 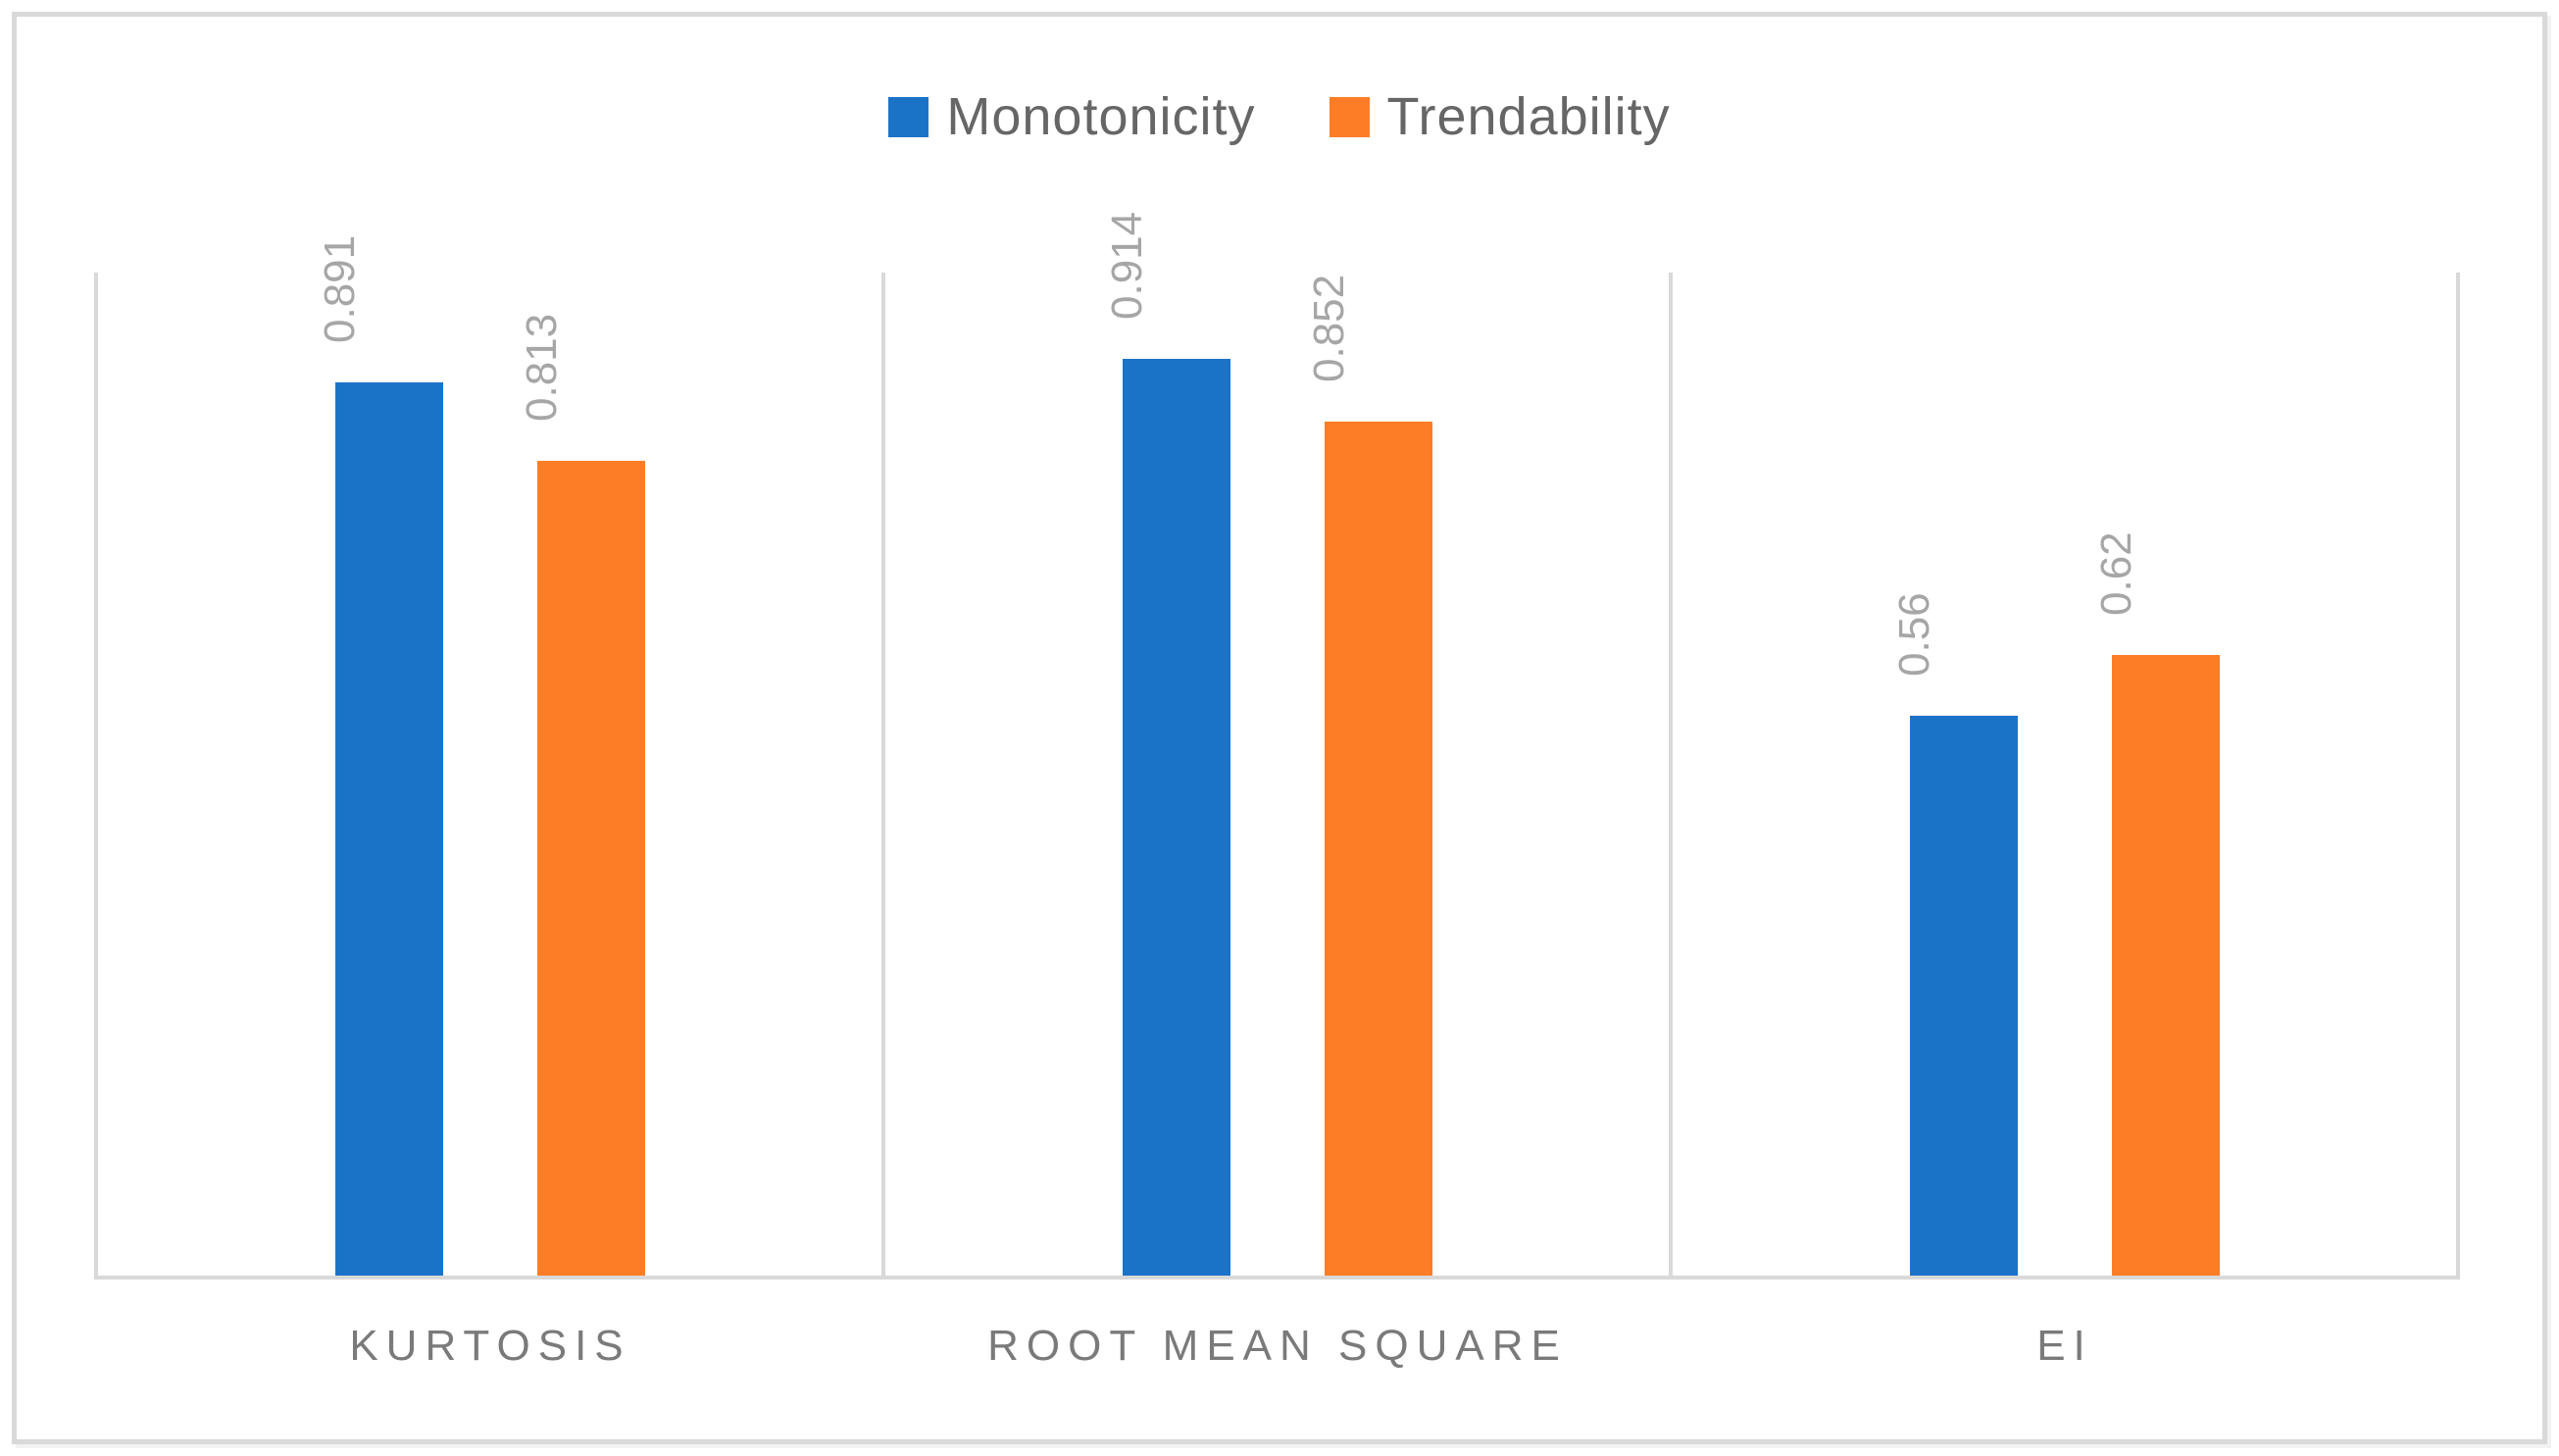 What do you see at coordinates (490, 1346) in the screenshot?
I see `category-label-kurtosis: KURTOSIS` at bounding box center [490, 1346].